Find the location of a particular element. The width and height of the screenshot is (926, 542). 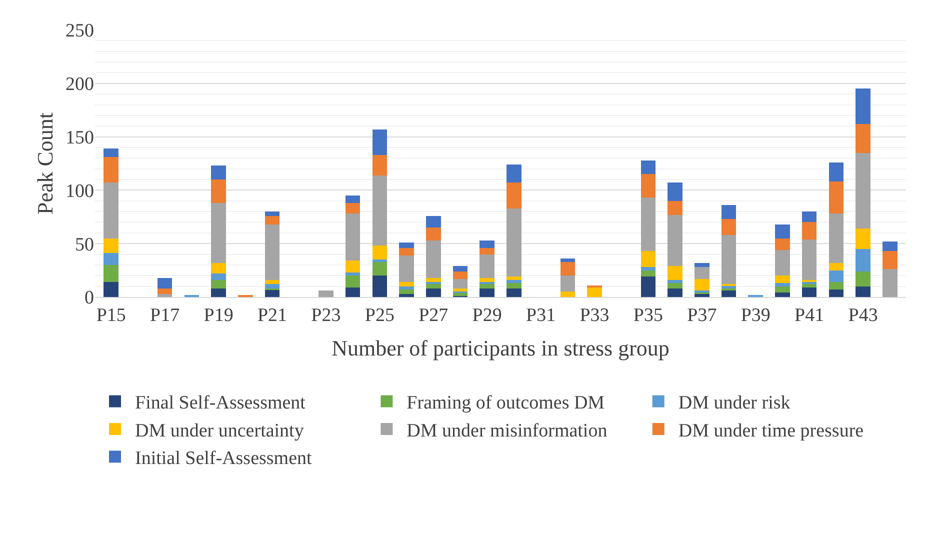

x-tick-label: P25 is located at coordinates (379, 315).